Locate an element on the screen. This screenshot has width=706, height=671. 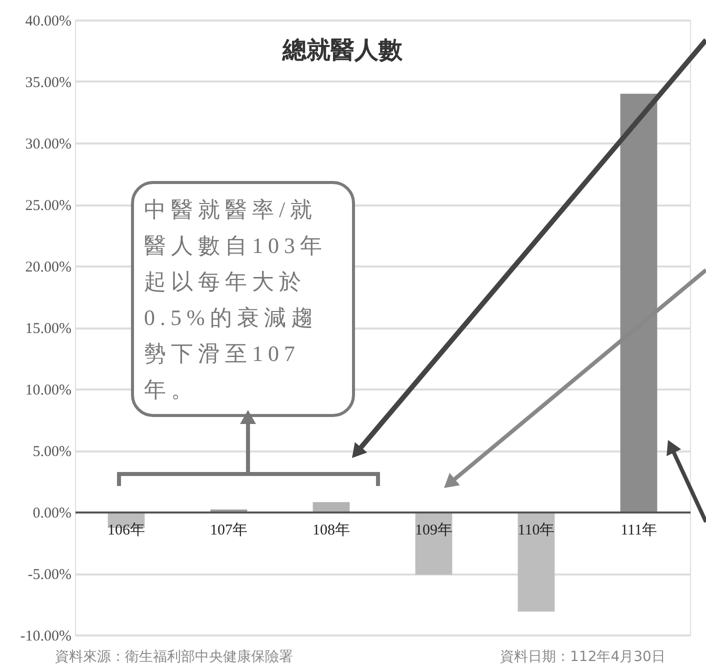
y-tick-label: 30.00% is located at coordinates (48, 144).